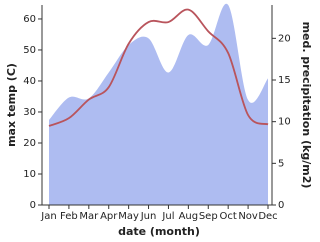  Describe the element at coordinates (284, 38) in the screenshot. I see `y2-tick-label: 20` at that location.